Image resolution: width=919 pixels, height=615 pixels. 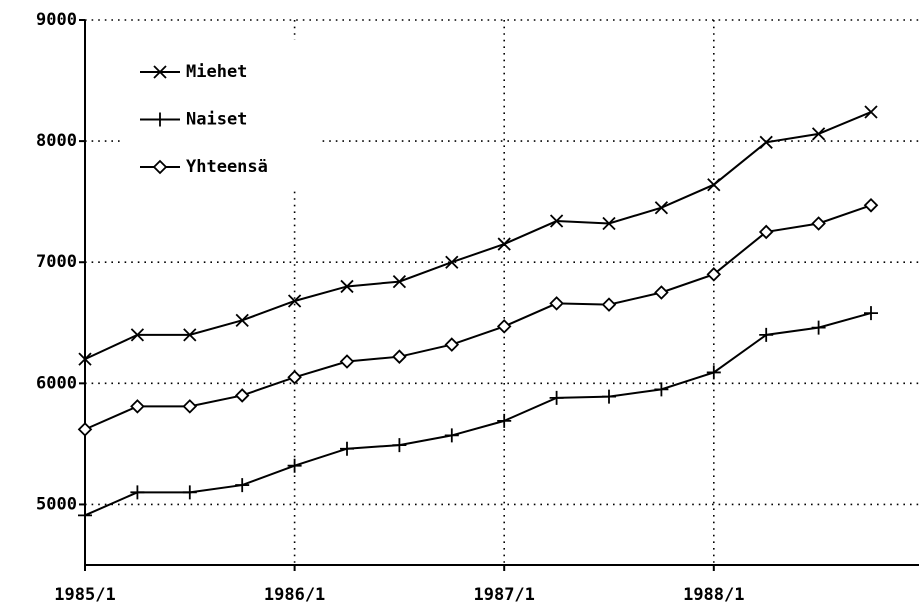 I want to click on y-tick-label: 7000, so click(x=56, y=262).